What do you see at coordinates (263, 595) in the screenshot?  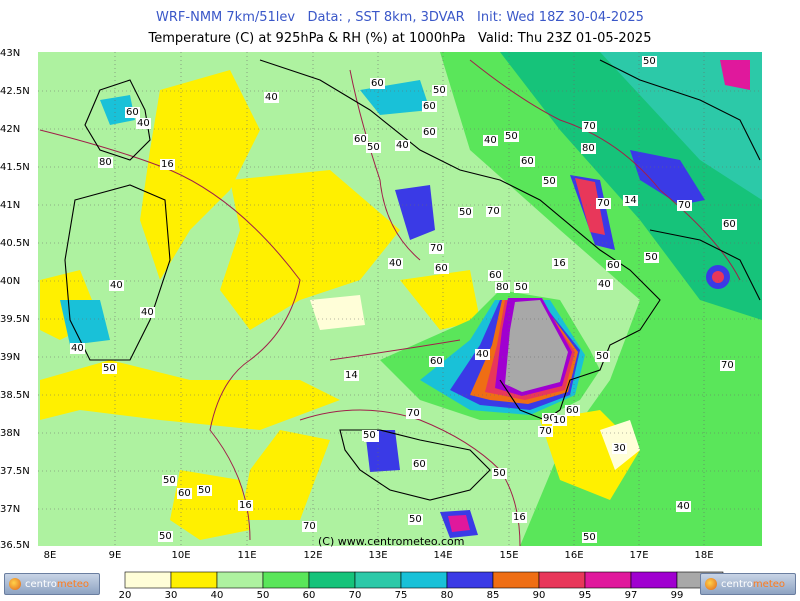 I see `colorbar-tick-label: 50` at bounding box center [263, 595].